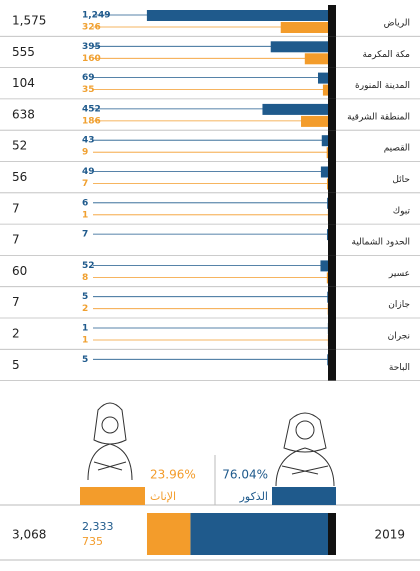  What do you see at coordinates (19, 177) in the screenshot?
I see `total-label: 56` at bounding box center [19, 177].